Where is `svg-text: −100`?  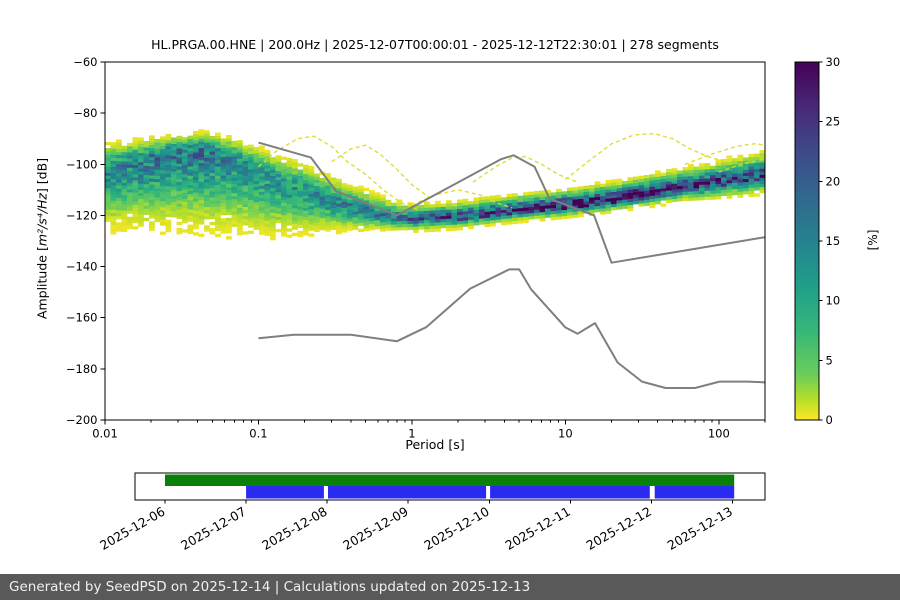
svg-text: −100 is located at coordinates (82, 164).